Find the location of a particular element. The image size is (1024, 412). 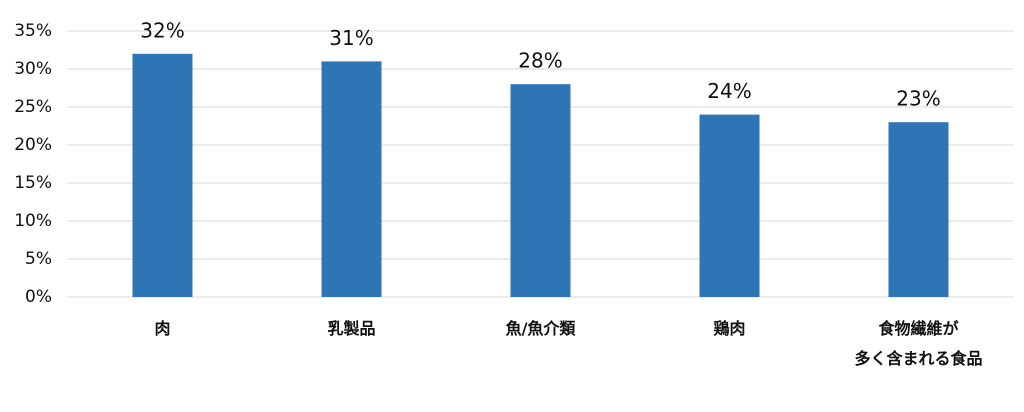

value-label: 28% is located at coordinates (540, 61).